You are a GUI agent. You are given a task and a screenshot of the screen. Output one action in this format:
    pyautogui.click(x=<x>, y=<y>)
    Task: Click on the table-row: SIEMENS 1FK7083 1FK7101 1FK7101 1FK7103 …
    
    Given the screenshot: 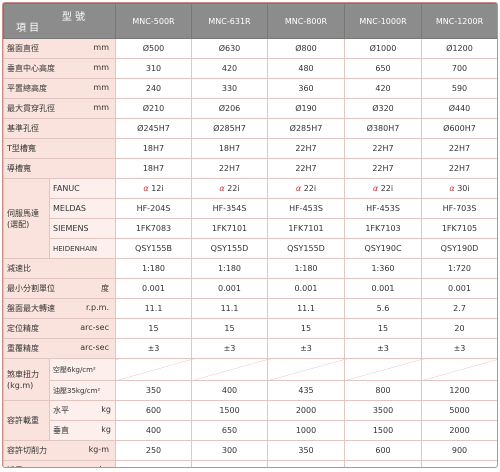 What is the action you would take?
    pyautogui.click(x=250, y=228)
    